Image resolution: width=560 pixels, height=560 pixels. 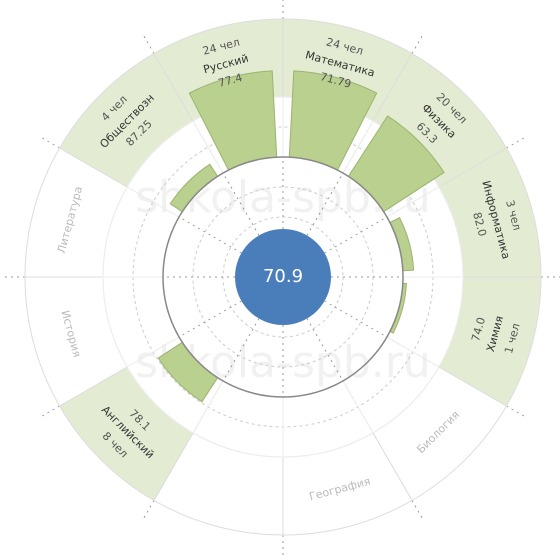 I want to click on center-value: 70.9, so click(x=283, y=276).